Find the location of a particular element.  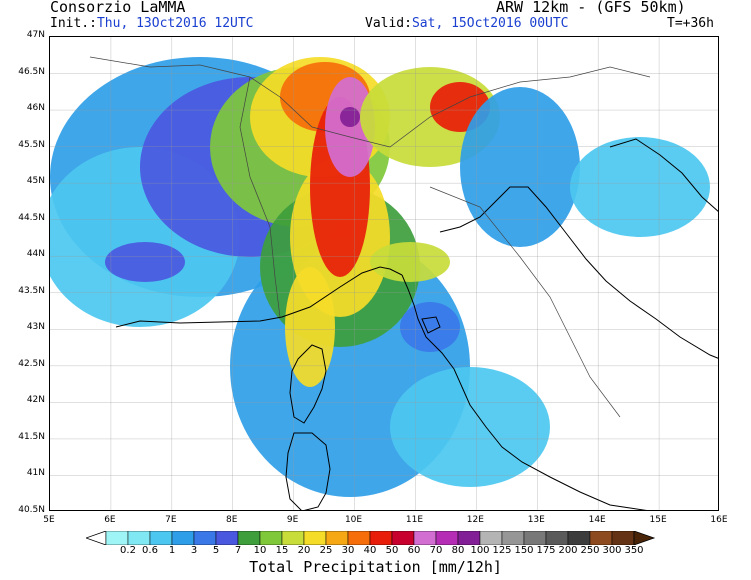

legend-tick-label: 7 is located at coordinates (238, 550).